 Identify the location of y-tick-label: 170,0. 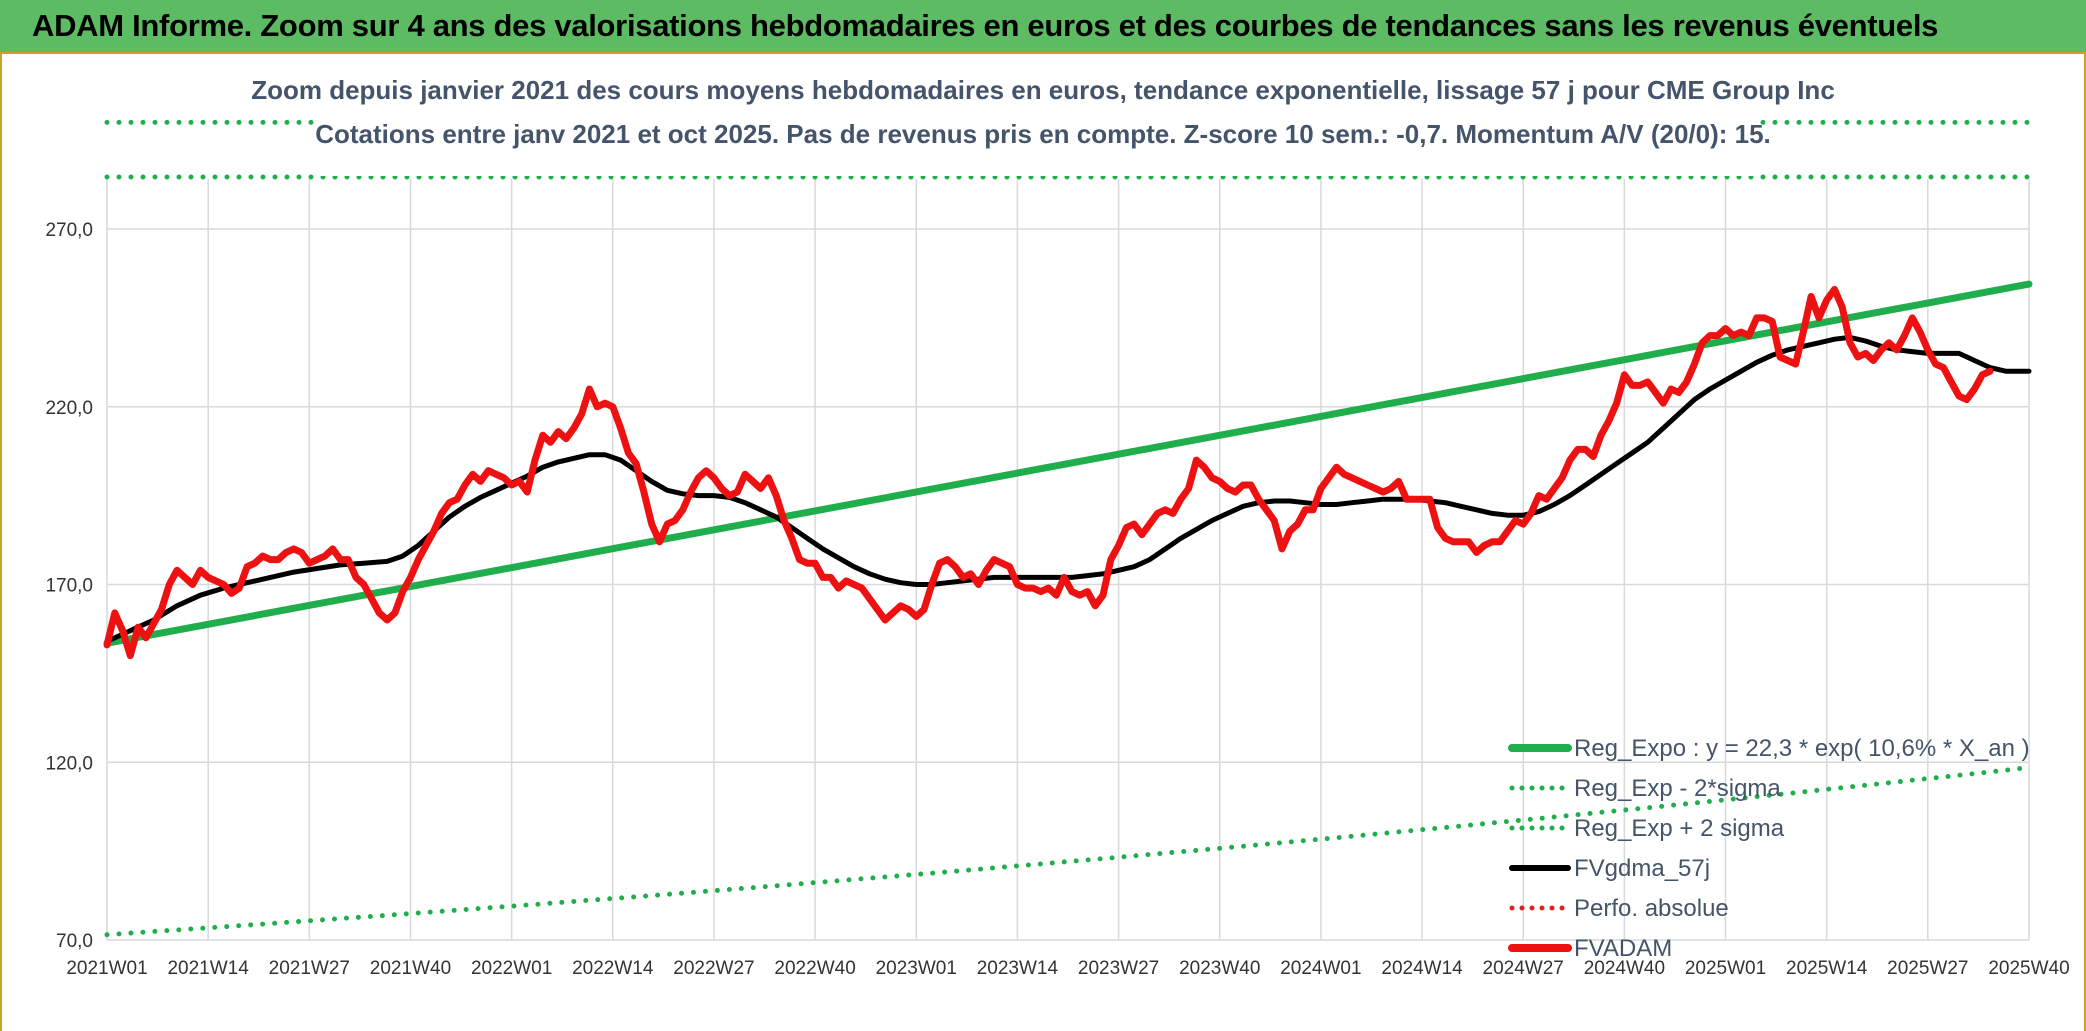
(69, 586).